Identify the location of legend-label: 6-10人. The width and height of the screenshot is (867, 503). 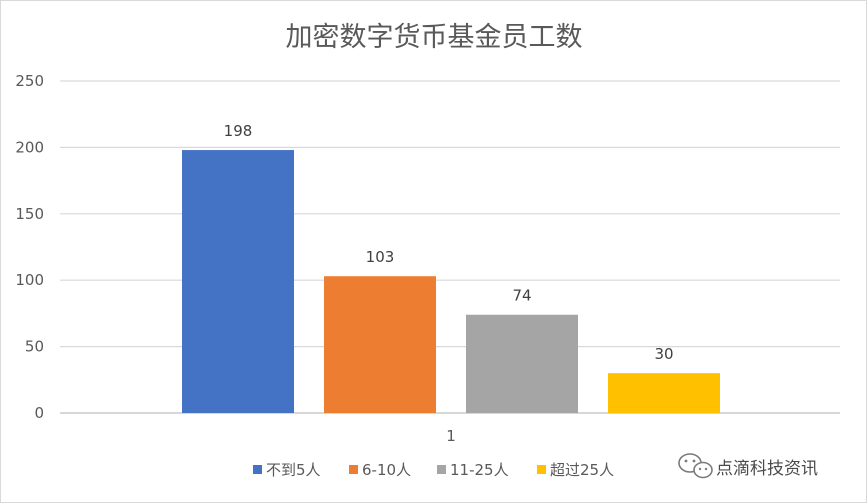
(386, 470).